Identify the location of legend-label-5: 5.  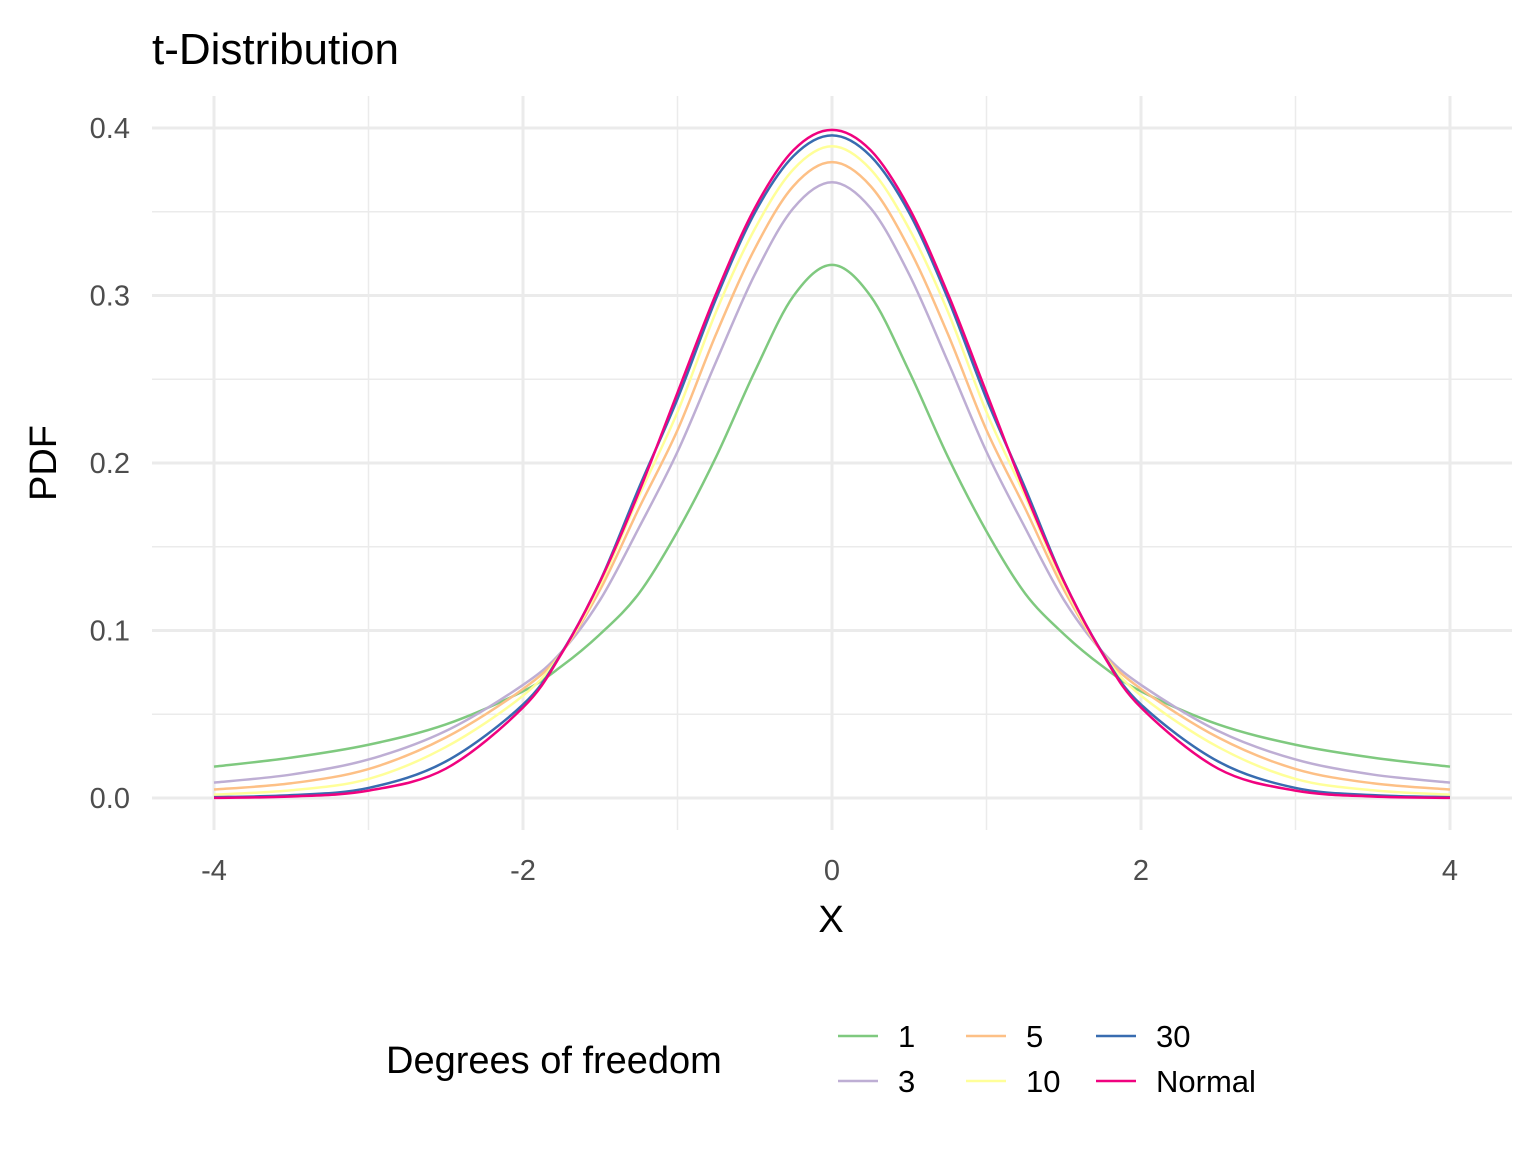
(1034, 1036).